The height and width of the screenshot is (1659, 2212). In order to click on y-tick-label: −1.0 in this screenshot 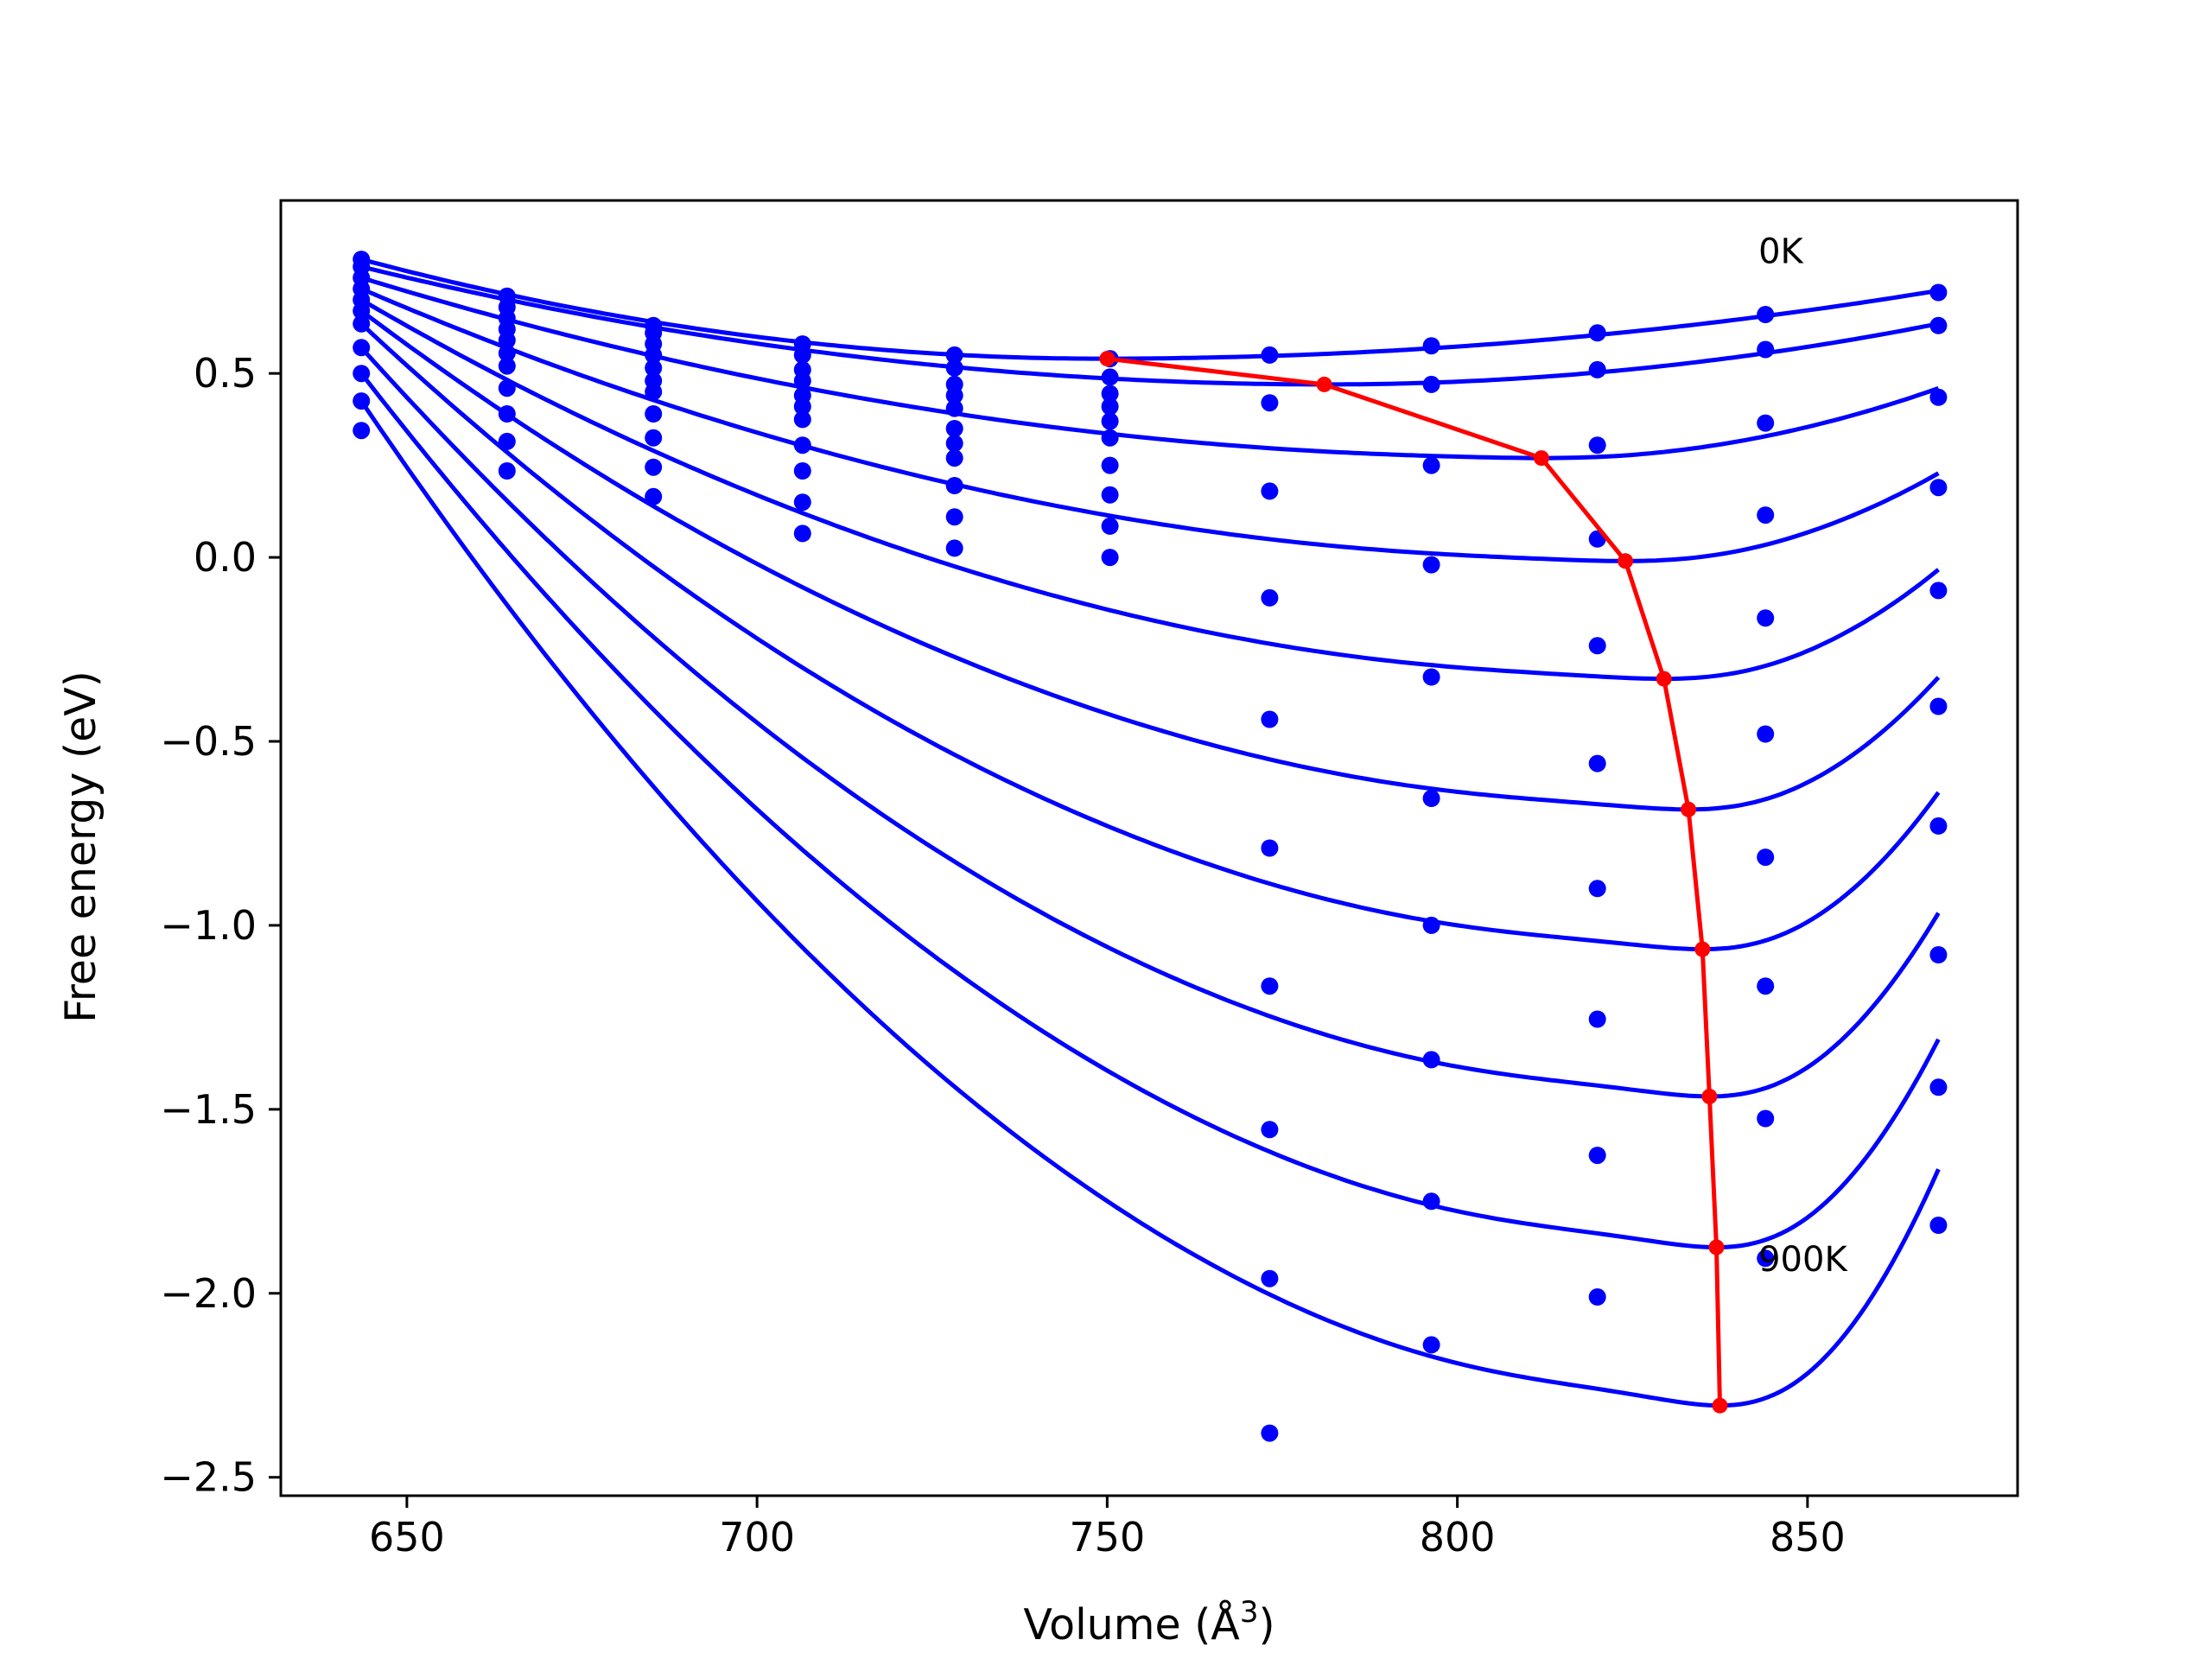, I will do `click(208, 925)`.